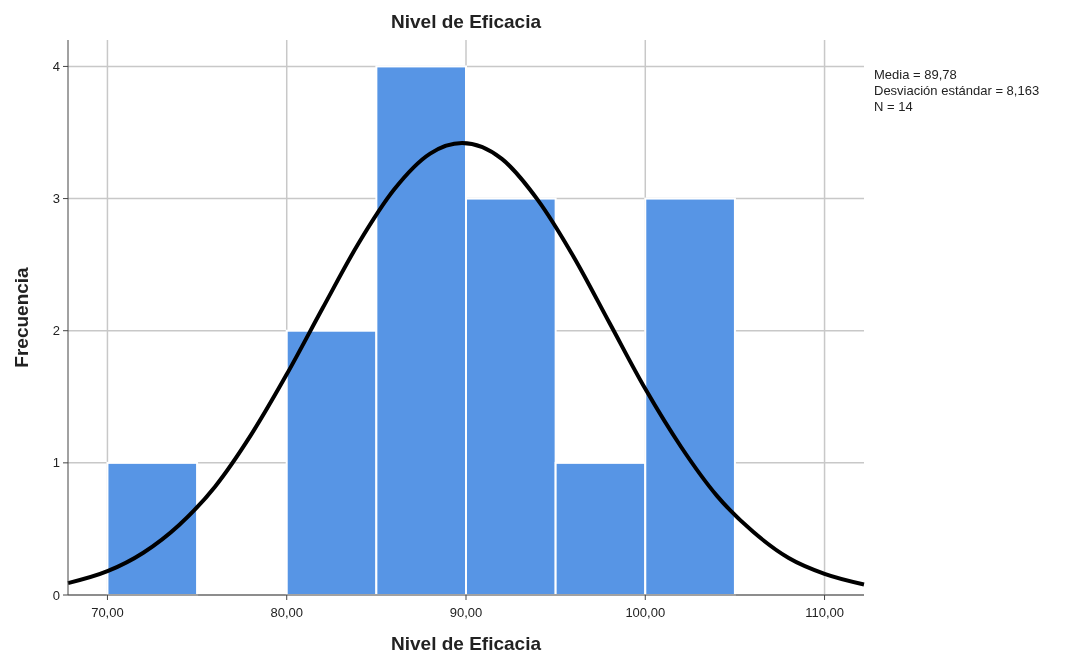  I want to click on x-tick-label: 100,00, so click(645, 612).